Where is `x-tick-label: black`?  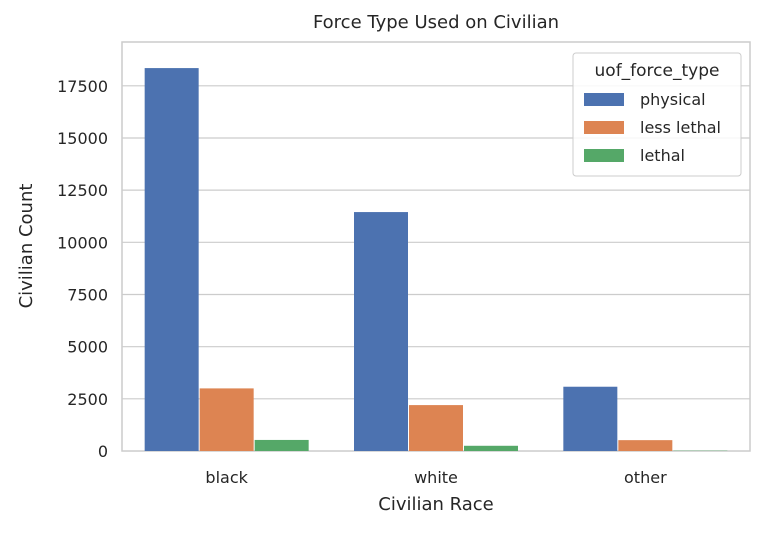
x-tick-label: black is located at coordinates (226, 477).